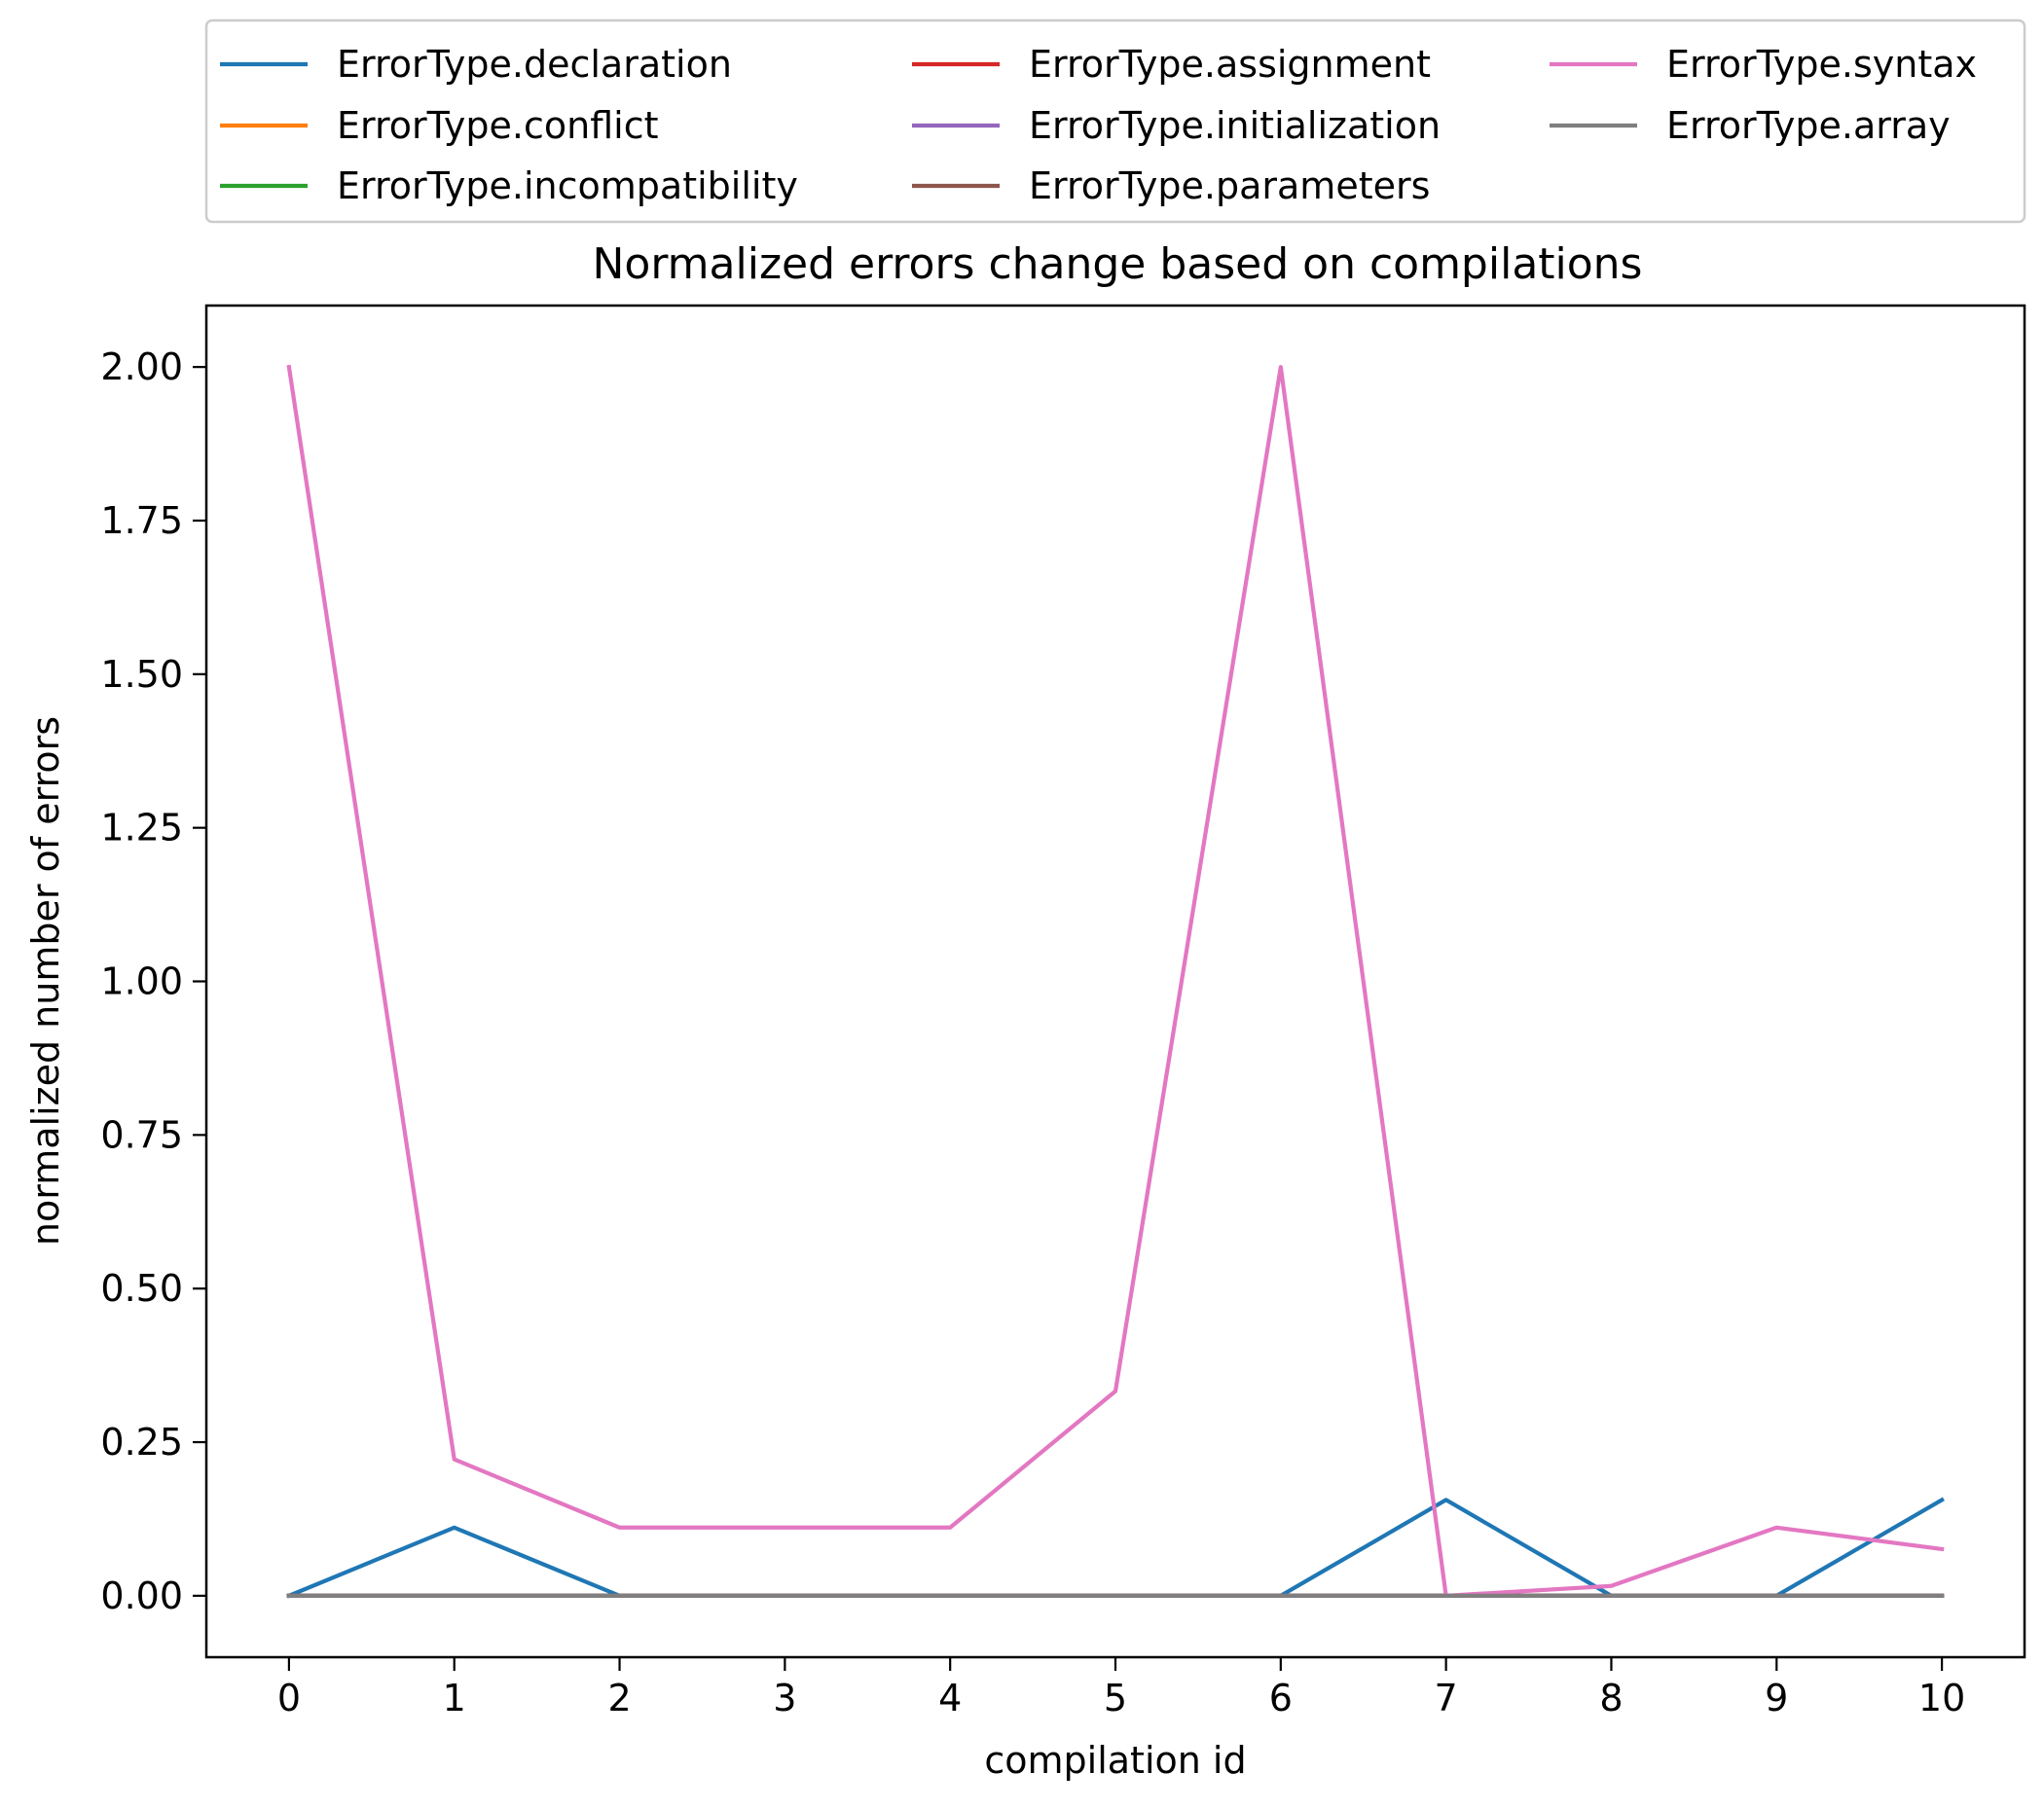  I want to click on y-tick-label: 0.00, so click(141, 1596).